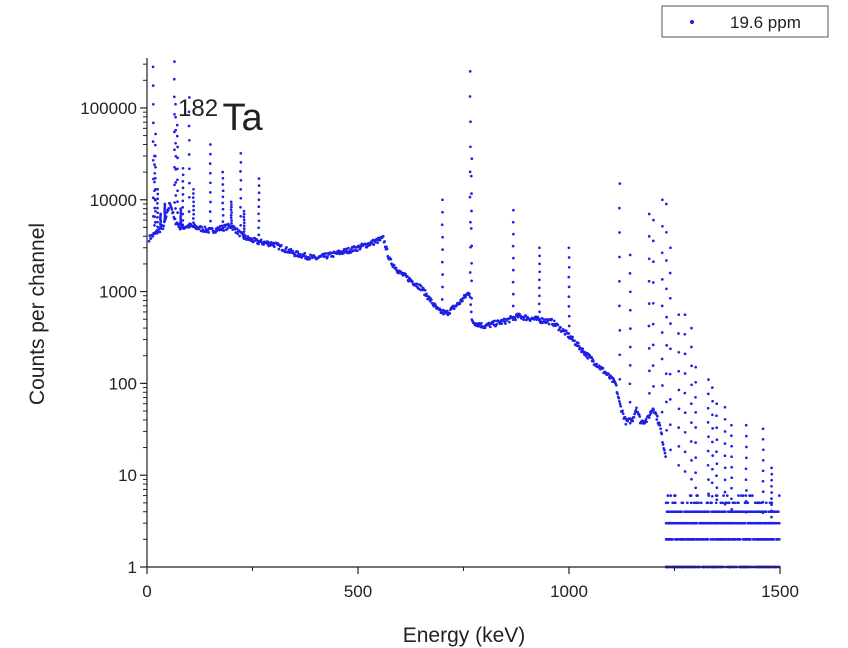 The image size is (848, 648). Describe the element at coordinates (569, 591) in the screenshot. I see `x-tick-label: 1000` at that location.